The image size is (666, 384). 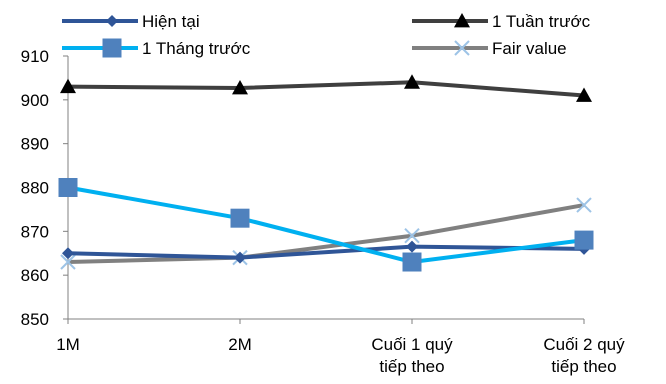 I want to click on legend-item: 1 Tuần trước, so click(x=501, y=21).